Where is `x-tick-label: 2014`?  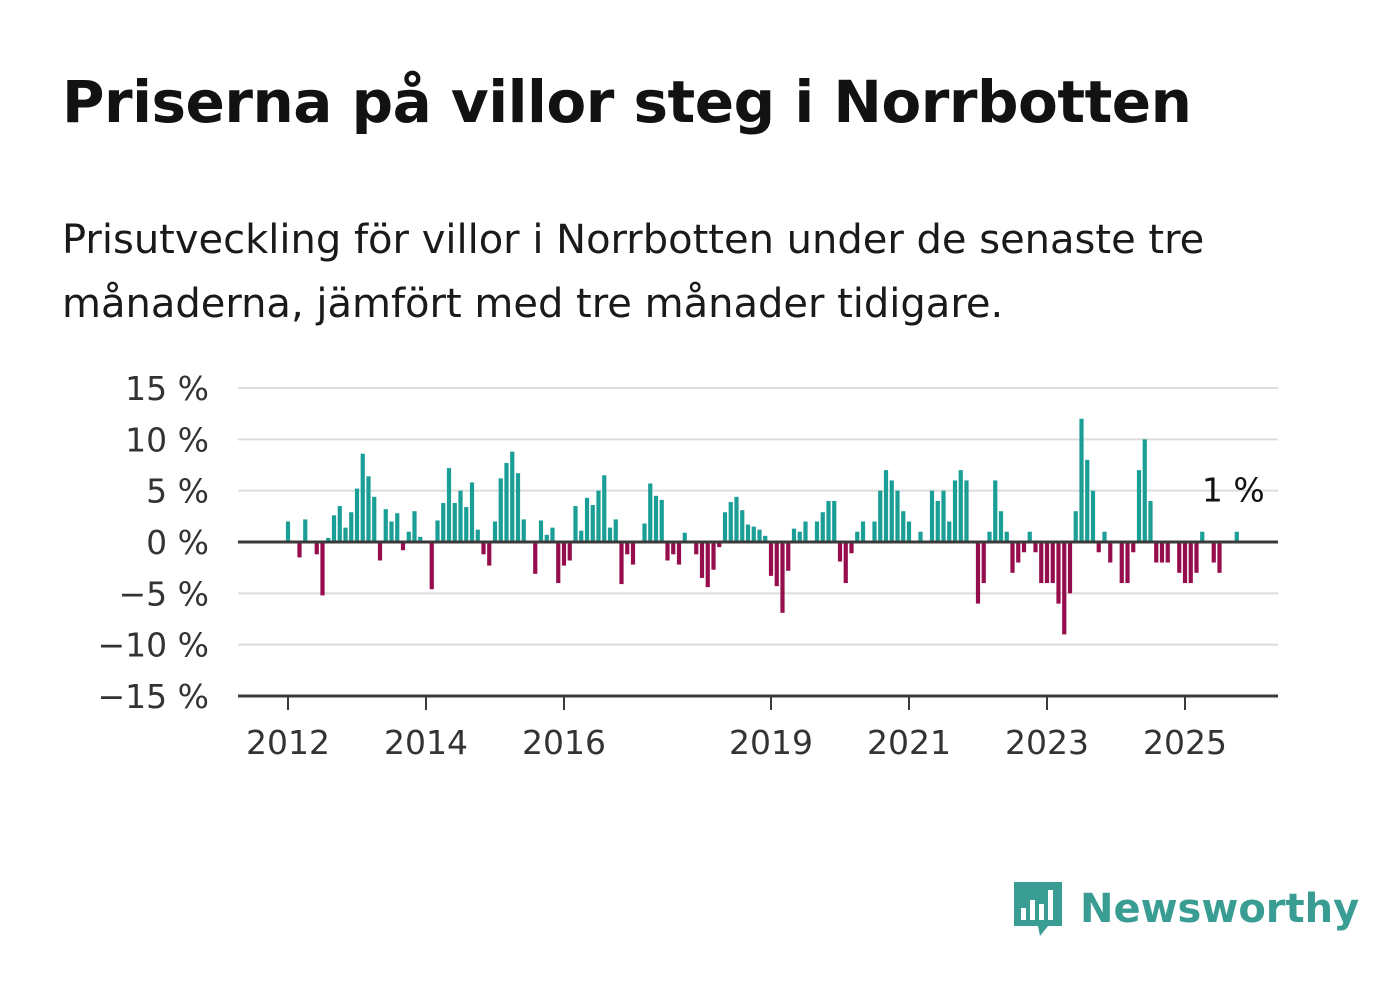
x-tick-label: 2014 is located at coordinates (426, 742).